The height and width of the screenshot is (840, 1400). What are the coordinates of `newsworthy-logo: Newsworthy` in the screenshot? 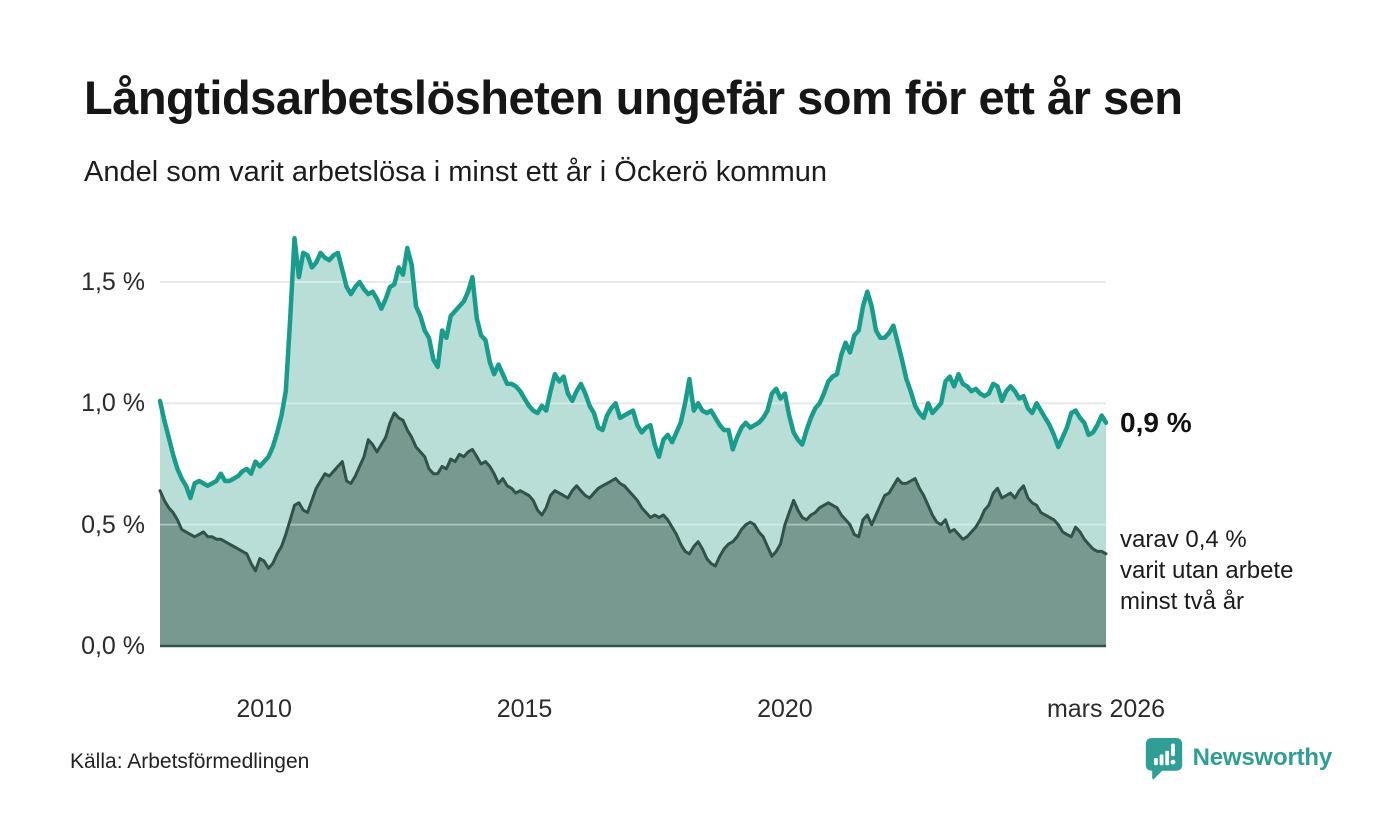 It's located at (1238, 758).